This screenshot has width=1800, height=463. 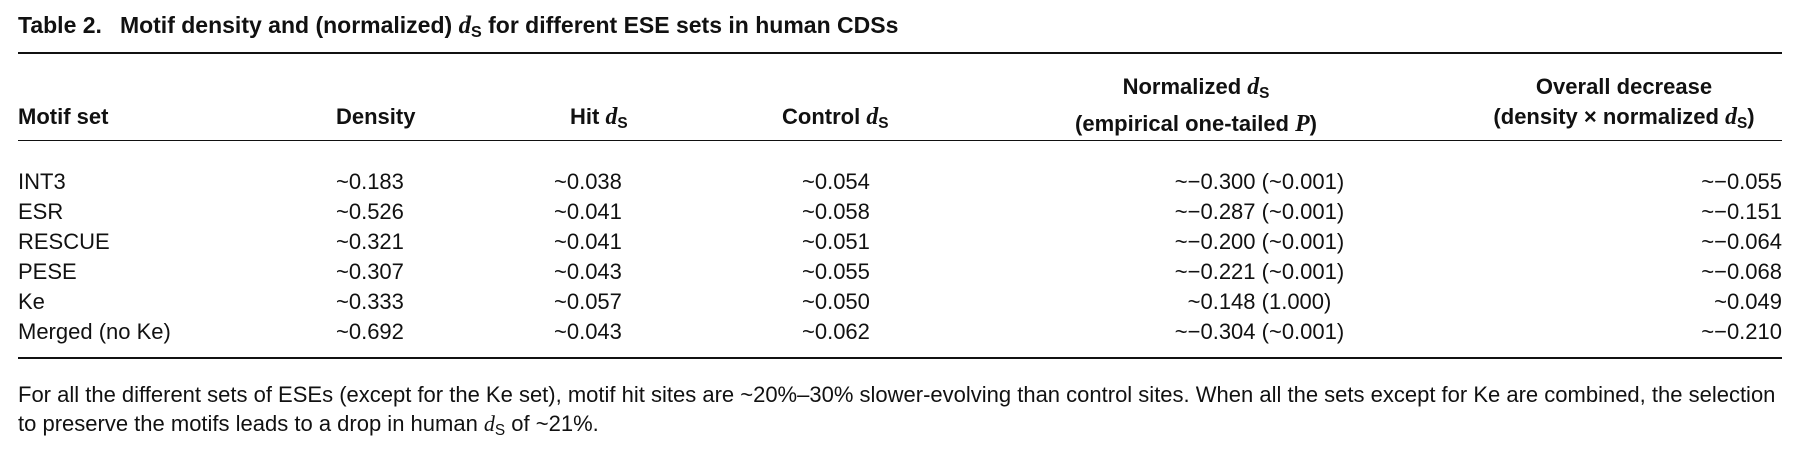 I want to click on cell-density: ~0.183, so click(x=370, y=181).